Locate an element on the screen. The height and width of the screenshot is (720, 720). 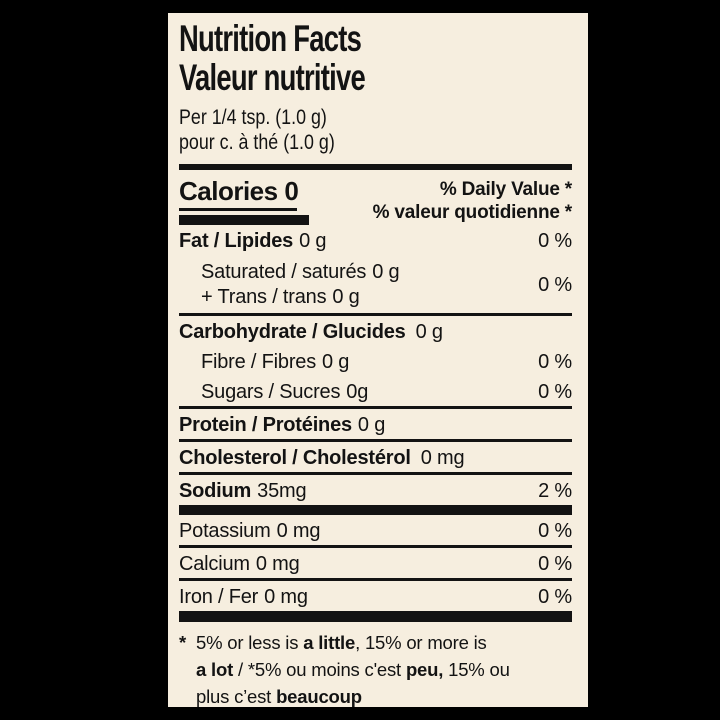
nutrient-row-iron: Iron / Fer 0 mg 0 % is located at coordinates (375, 596).